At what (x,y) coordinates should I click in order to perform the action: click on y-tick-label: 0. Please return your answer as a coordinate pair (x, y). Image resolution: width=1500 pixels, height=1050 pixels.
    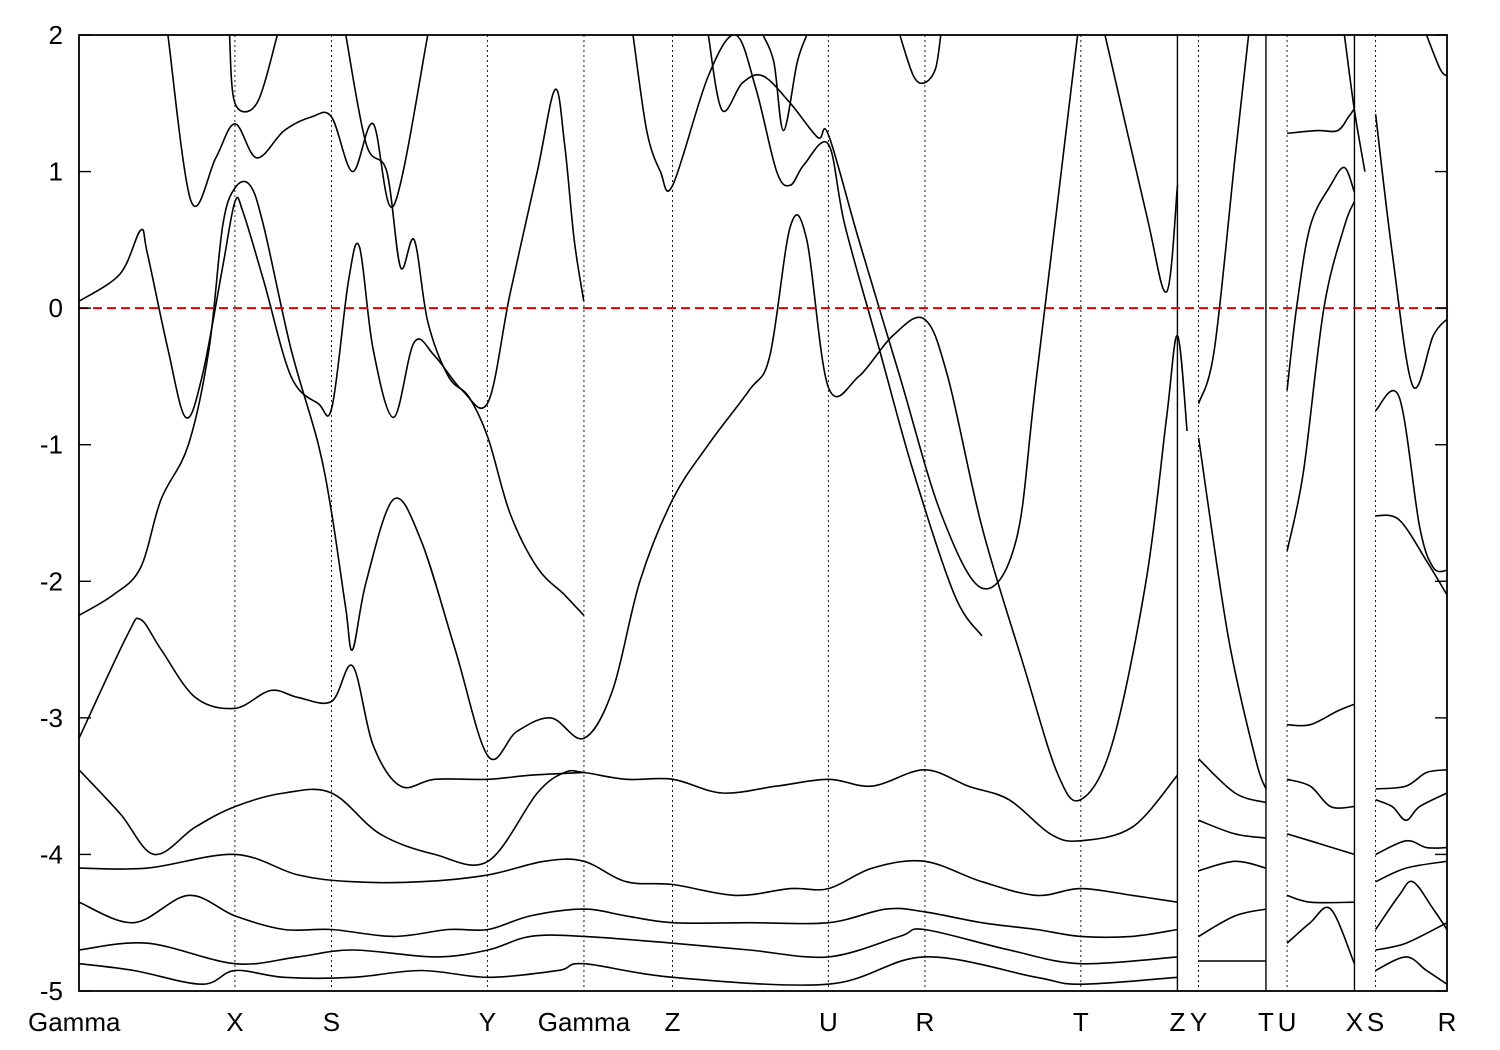
    Looking at the image, I should click on (56, 308).